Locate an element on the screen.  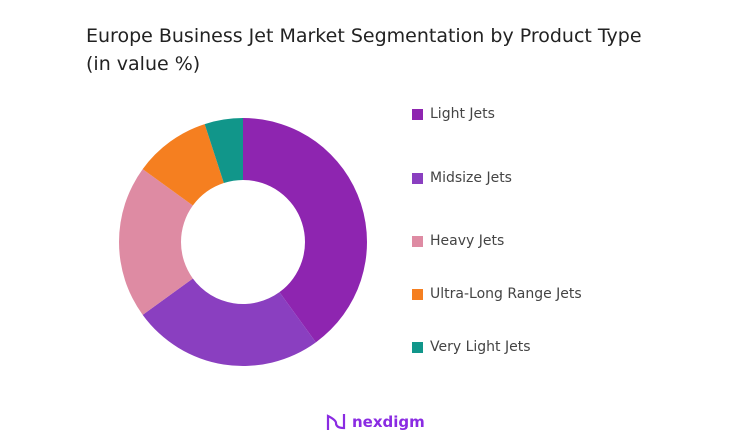
legend-label: Midsize Jets is located at coordinates (471, 178).